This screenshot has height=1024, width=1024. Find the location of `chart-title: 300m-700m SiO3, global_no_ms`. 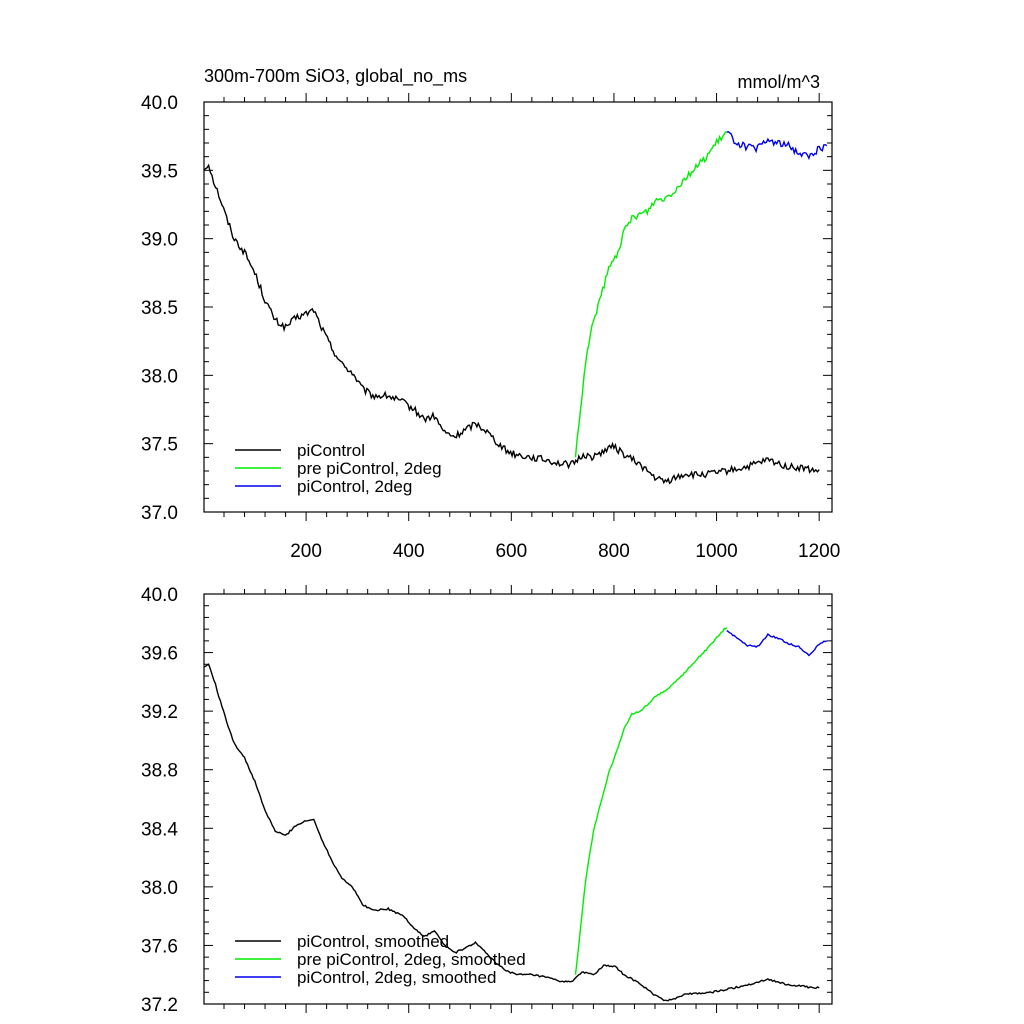

chart-title: 300m-700m SiO3, global_no_ms is located at coordinates (335, 76).